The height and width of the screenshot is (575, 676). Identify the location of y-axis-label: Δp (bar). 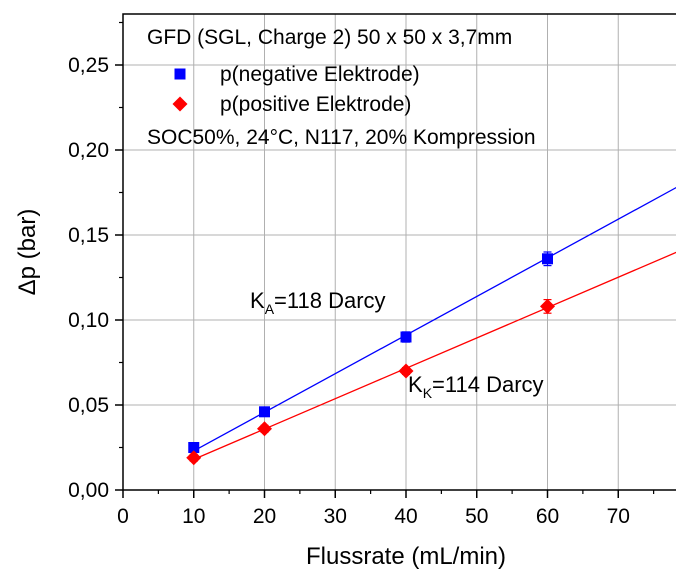
(27, 252).